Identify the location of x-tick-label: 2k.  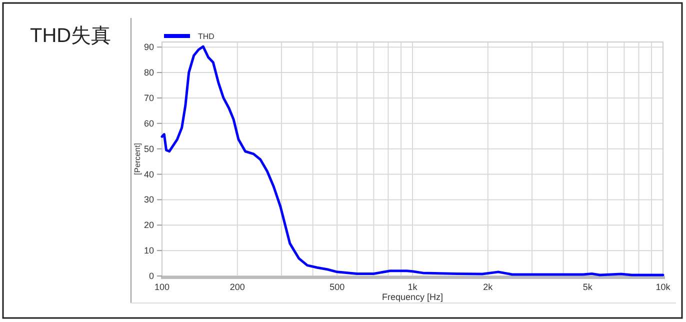
(488, 287).